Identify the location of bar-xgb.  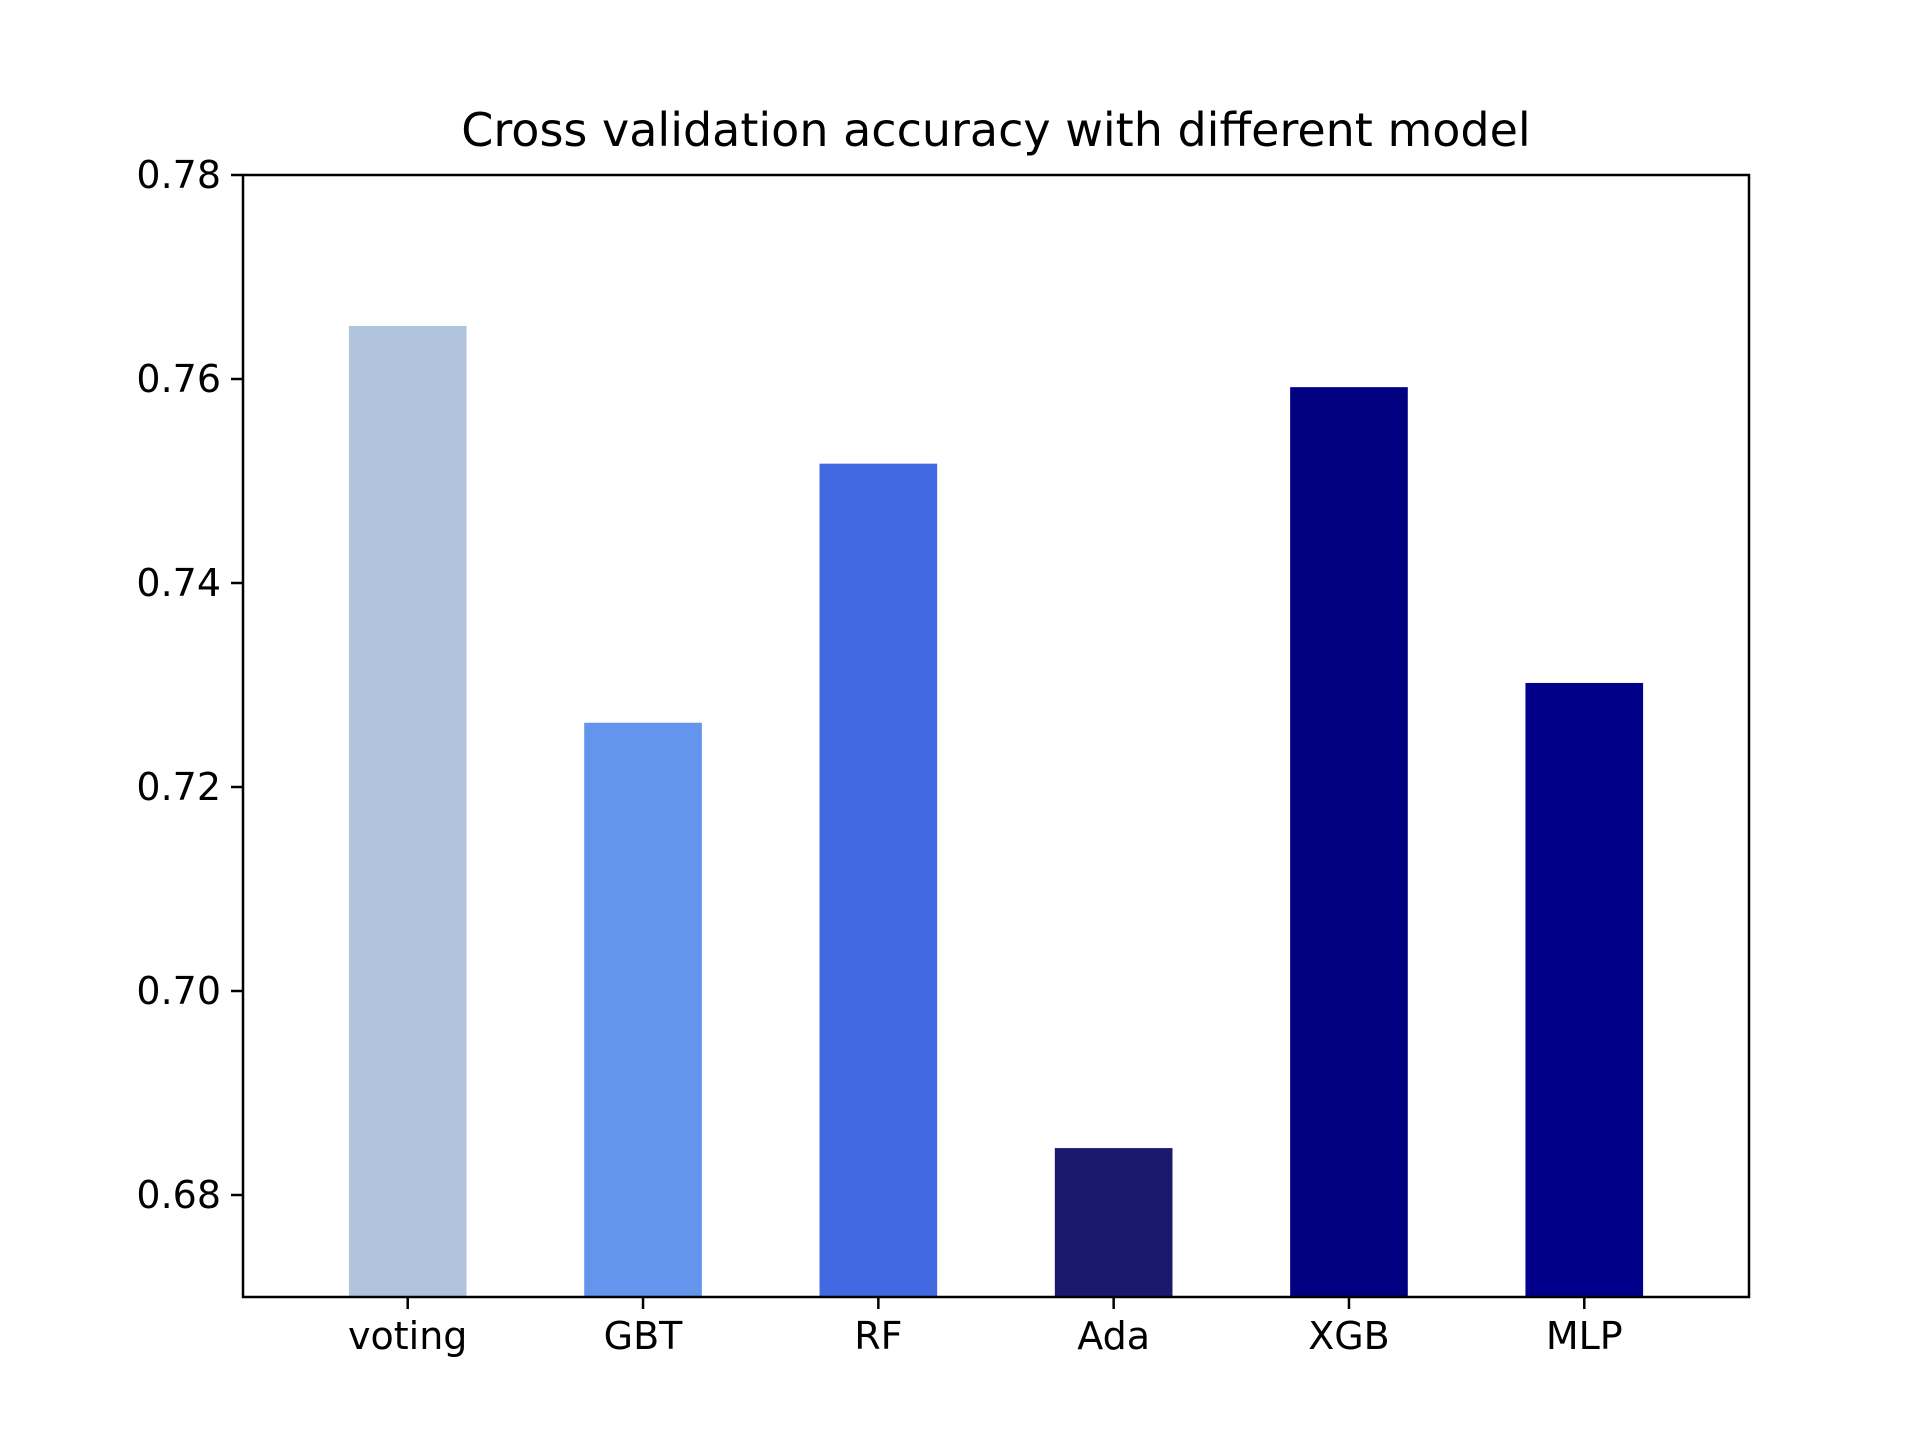
(1349, 842).